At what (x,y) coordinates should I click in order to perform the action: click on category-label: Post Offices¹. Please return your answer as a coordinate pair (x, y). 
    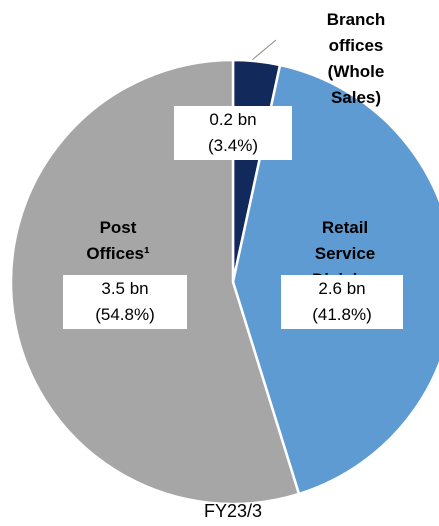
    Looking at the image, I should click on (118, 240).